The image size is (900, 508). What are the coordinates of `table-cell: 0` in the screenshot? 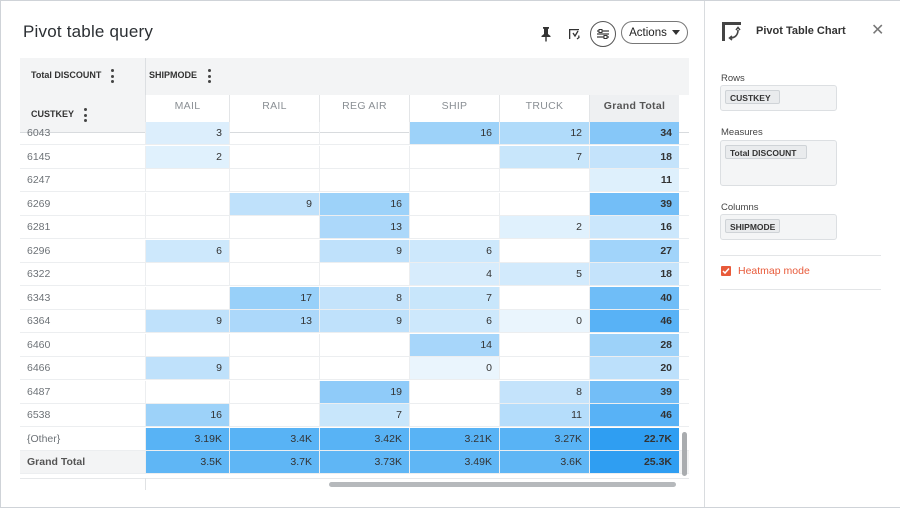 It's located at (454, 368).